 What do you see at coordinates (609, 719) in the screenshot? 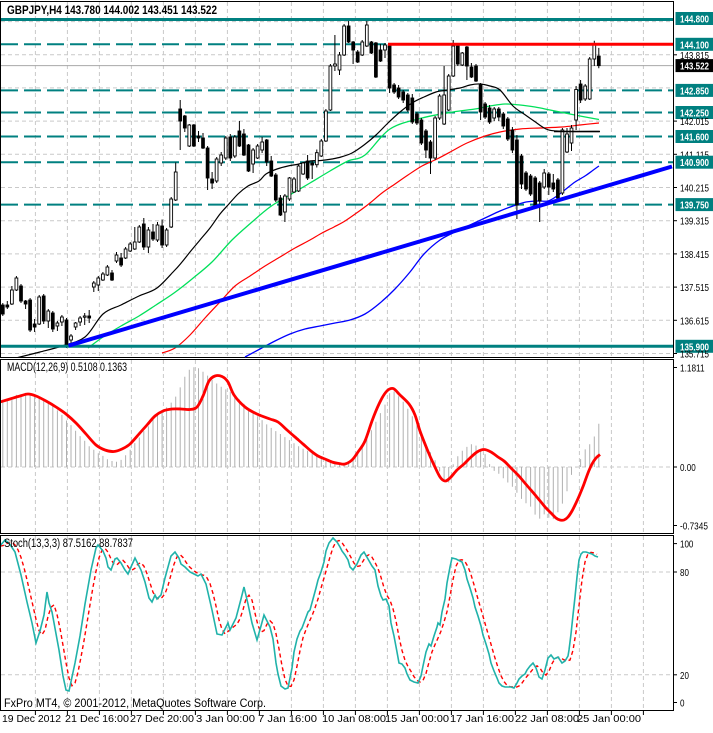
I see `svg-text: 25 Jan 00:00` at bounding box center [609, 719].